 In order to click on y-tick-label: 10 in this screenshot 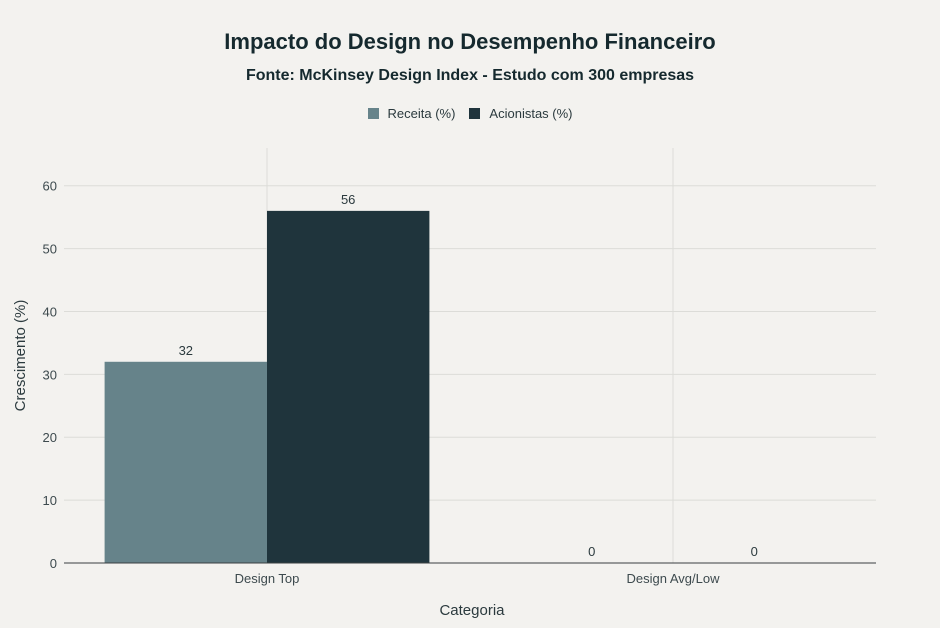, I will do `click(50, 500)`.